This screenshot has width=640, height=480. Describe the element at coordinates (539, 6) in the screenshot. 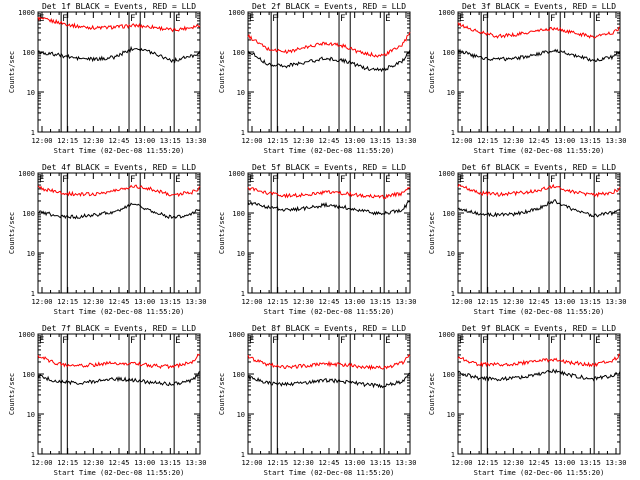

I see `chart-title: Det 3f BLACK = Events, RED = LLD` at that location.